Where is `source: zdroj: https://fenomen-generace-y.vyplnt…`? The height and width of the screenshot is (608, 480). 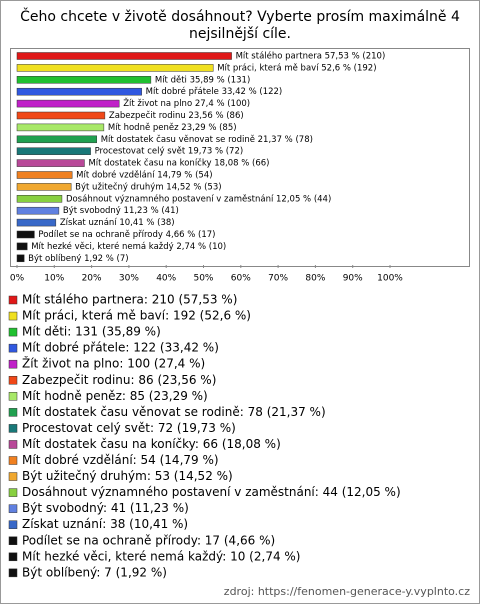
source: zdroj: https://fenomen-generace-y.vyplnt… is located at coordinates (347, 591).